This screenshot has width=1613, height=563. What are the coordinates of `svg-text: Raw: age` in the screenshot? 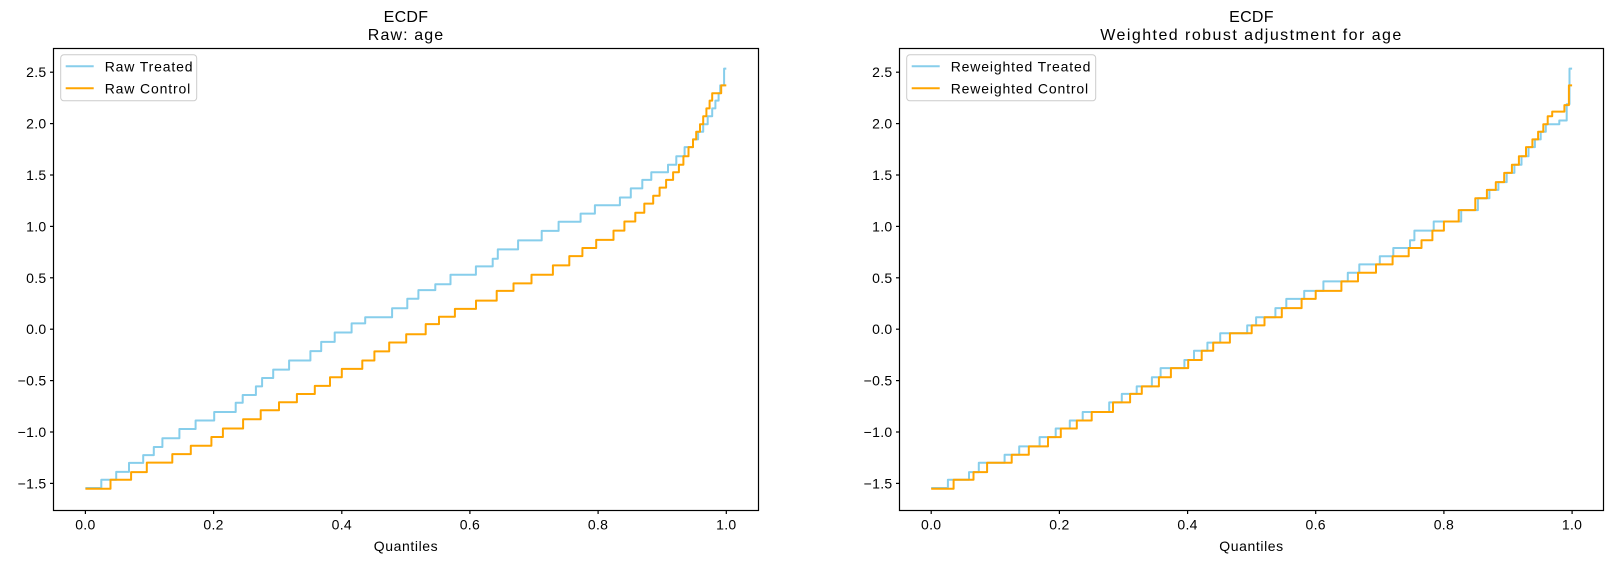 It's located at (406, 35).